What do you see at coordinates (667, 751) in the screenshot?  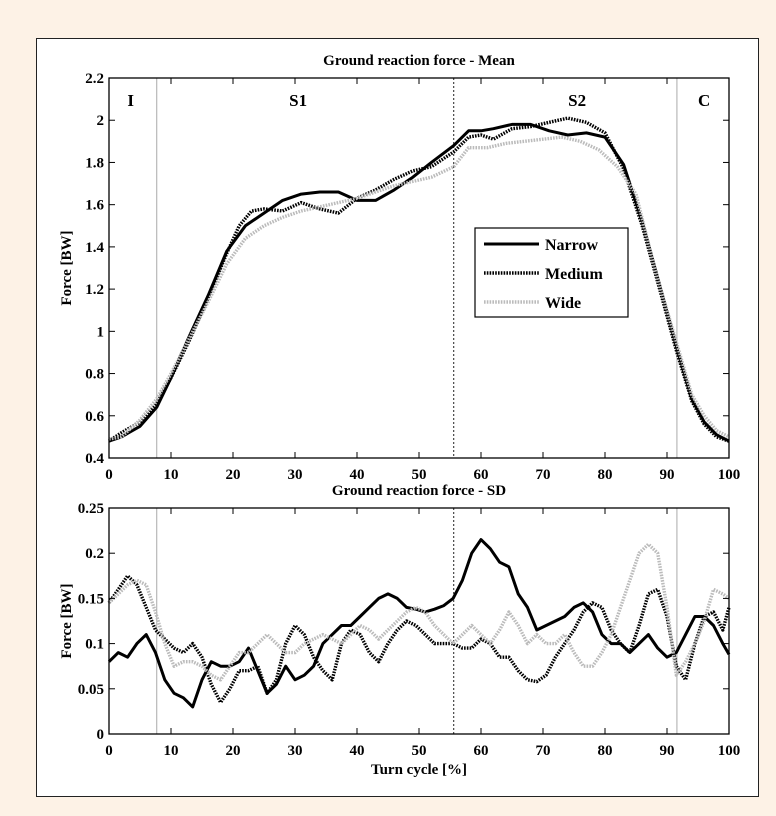 I see `sd-x-tick-label: 90` at bounding box center [667, 751].